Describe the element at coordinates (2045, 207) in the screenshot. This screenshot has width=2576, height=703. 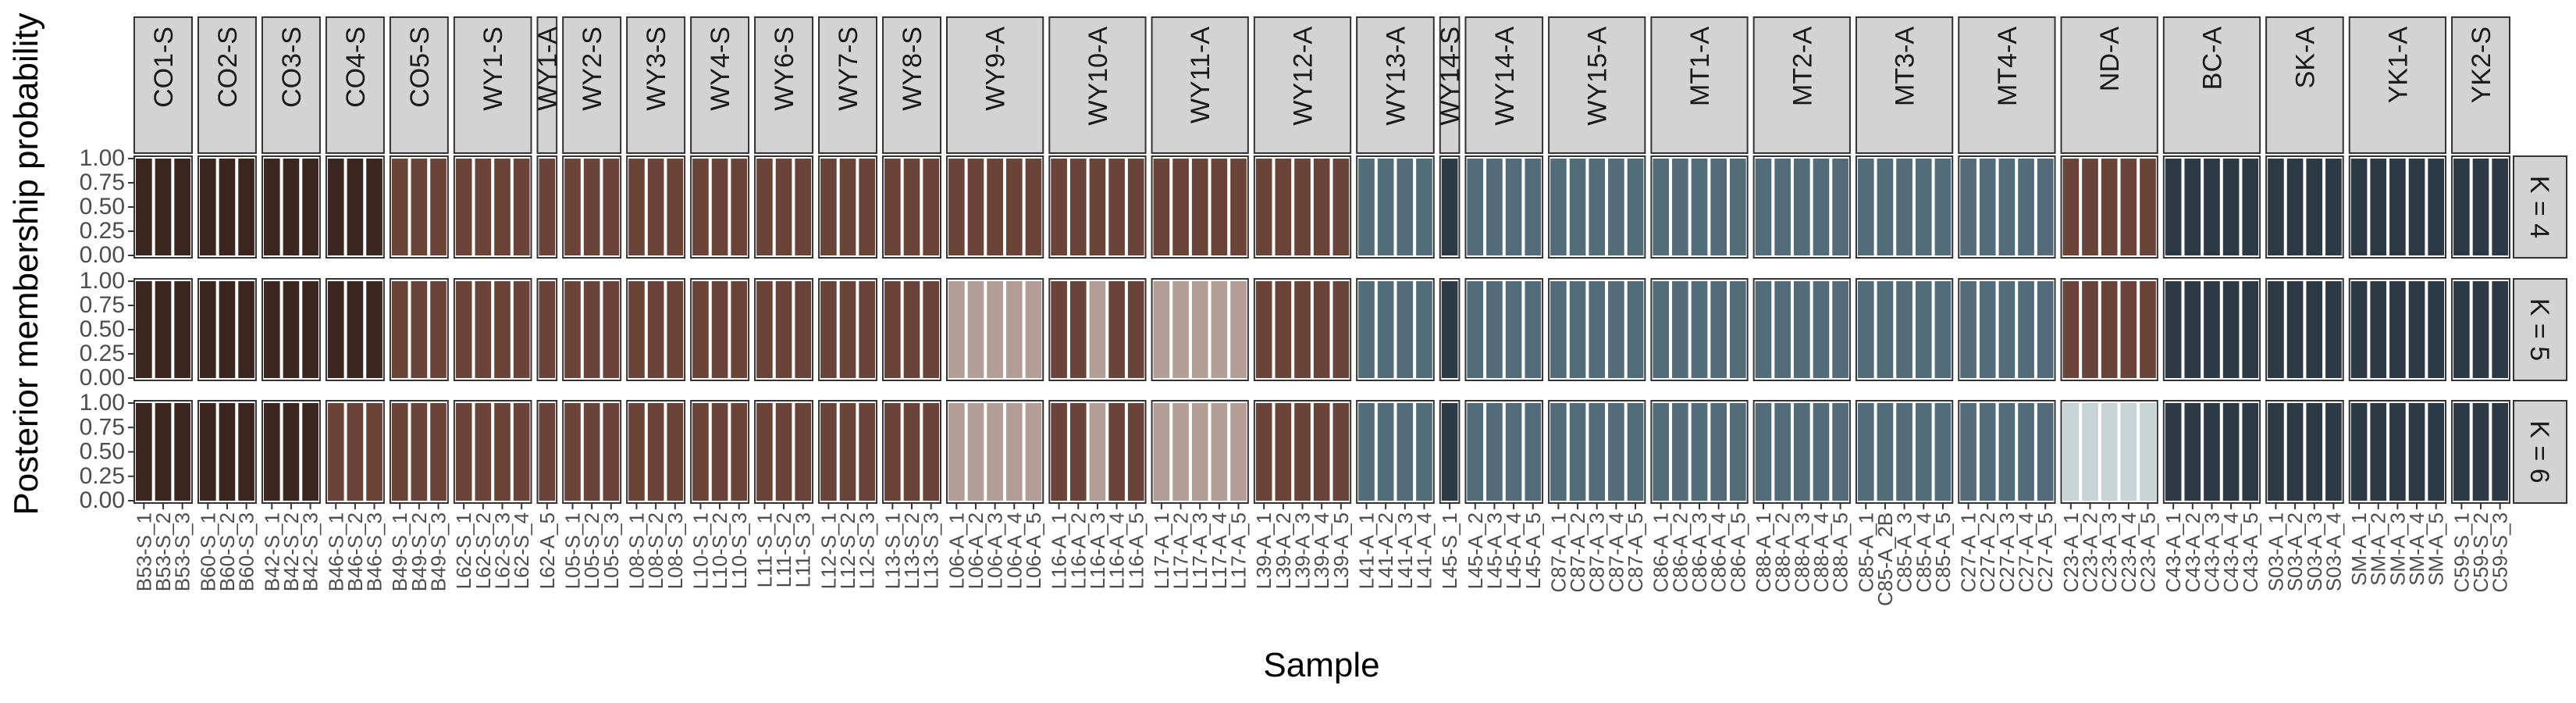
I see `bar-C27-A_5-k4` at that location.